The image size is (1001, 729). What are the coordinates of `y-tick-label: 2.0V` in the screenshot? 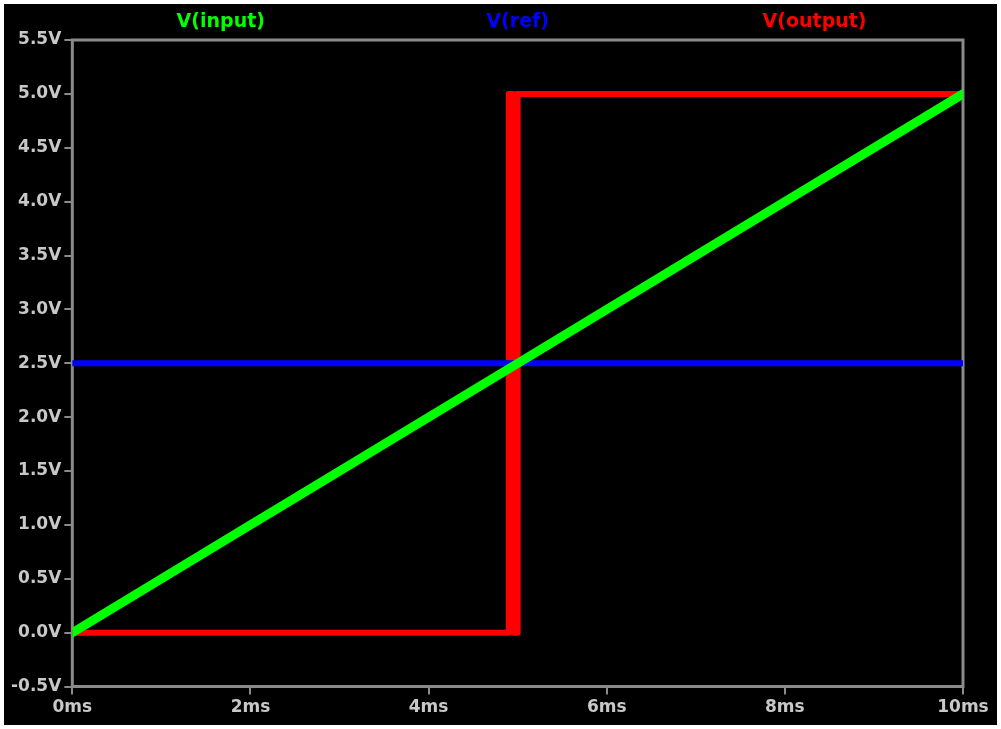 It's located at (40, 415).